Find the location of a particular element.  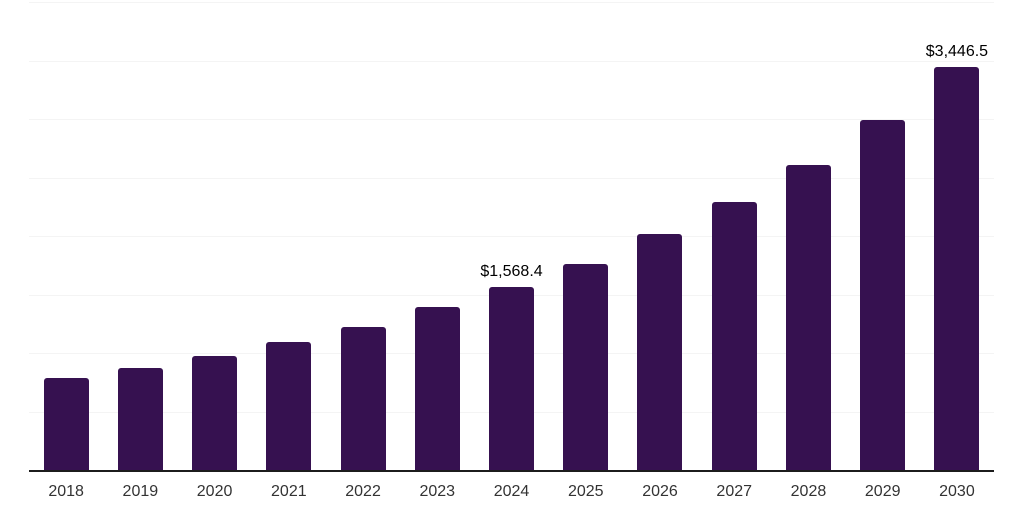

bar-column-2025 is located at coordinates (586, 236).